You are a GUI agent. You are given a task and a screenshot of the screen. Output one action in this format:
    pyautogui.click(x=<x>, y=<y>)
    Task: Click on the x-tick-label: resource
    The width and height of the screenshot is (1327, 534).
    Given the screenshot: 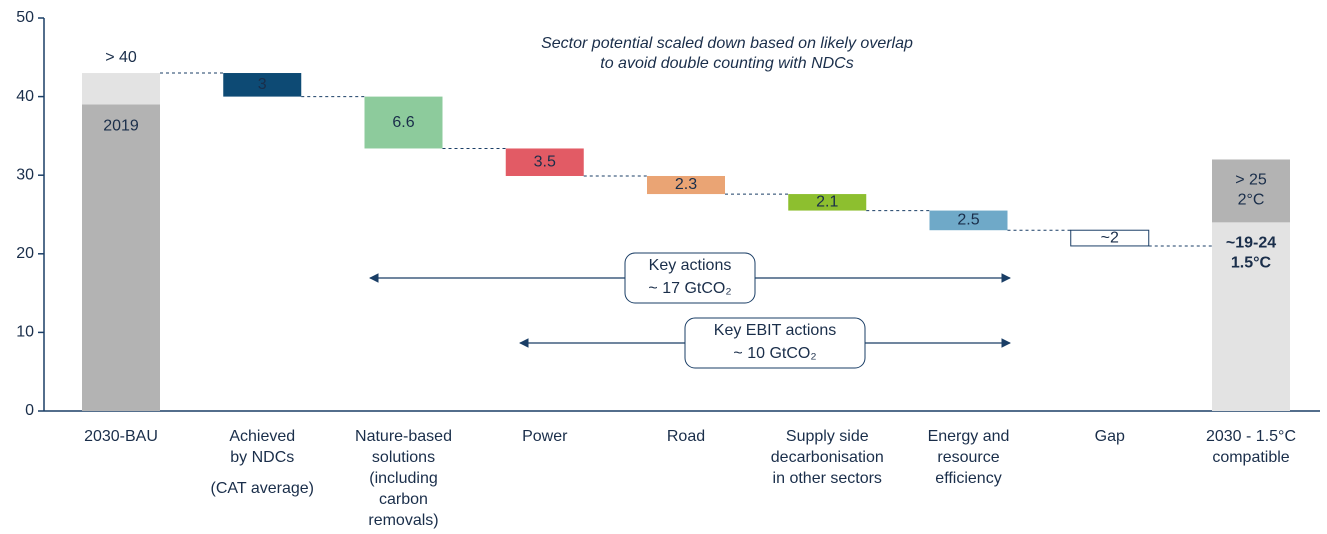 What is the action you would take?
    pyautogui.click(x=968, y=457)
    